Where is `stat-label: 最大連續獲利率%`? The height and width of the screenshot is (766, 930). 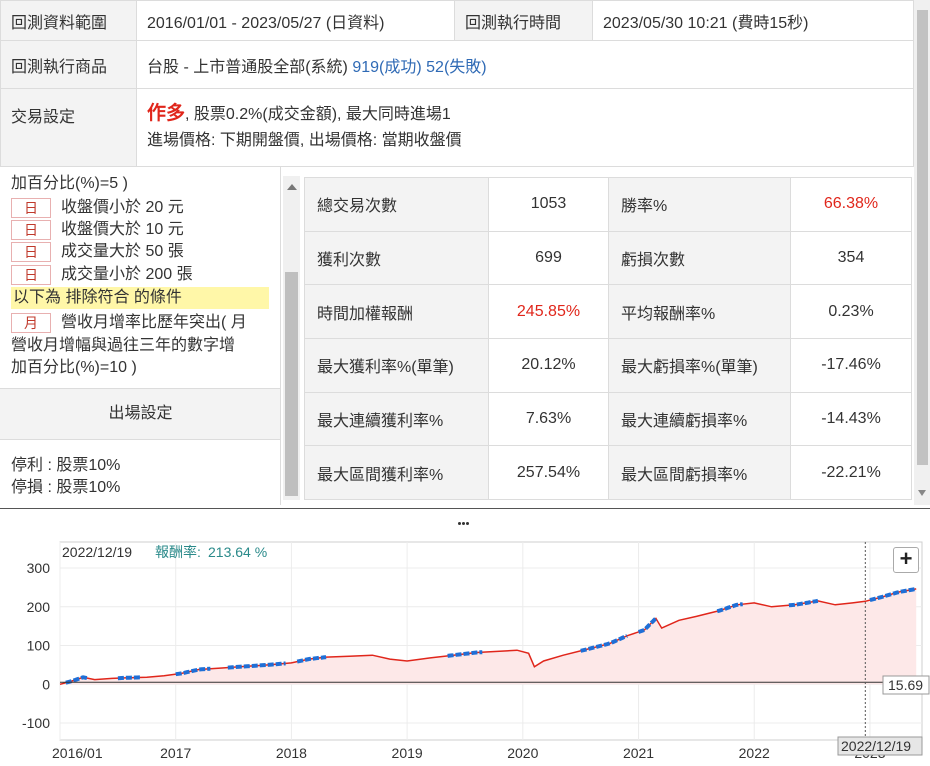 stat-label: 最大連續獲利率% is located at coordinates (396, 419).